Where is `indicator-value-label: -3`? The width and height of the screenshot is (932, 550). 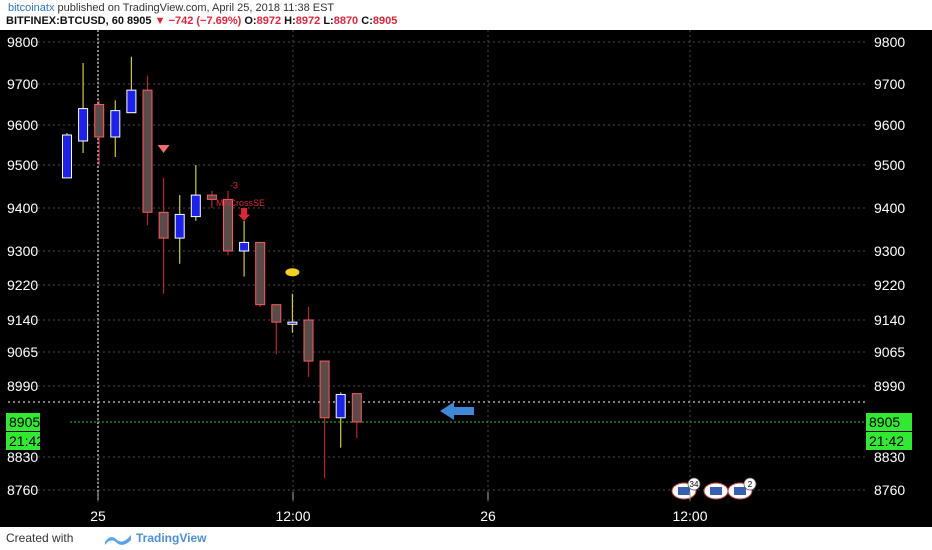 indicator-value-label: -3 is located at coordinates (234, 186).